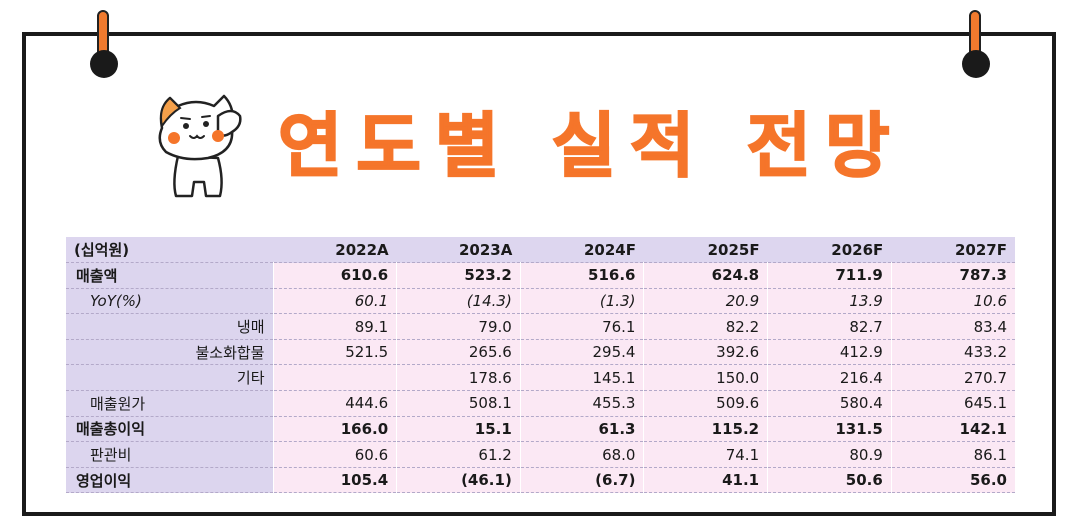 Image resolution: width=1080 pixels, height=532 pixels. What do you see at coordinates (334, 275) in the screenshot?
I see `table-cell: 610.6` at bounding box center [334, 275].